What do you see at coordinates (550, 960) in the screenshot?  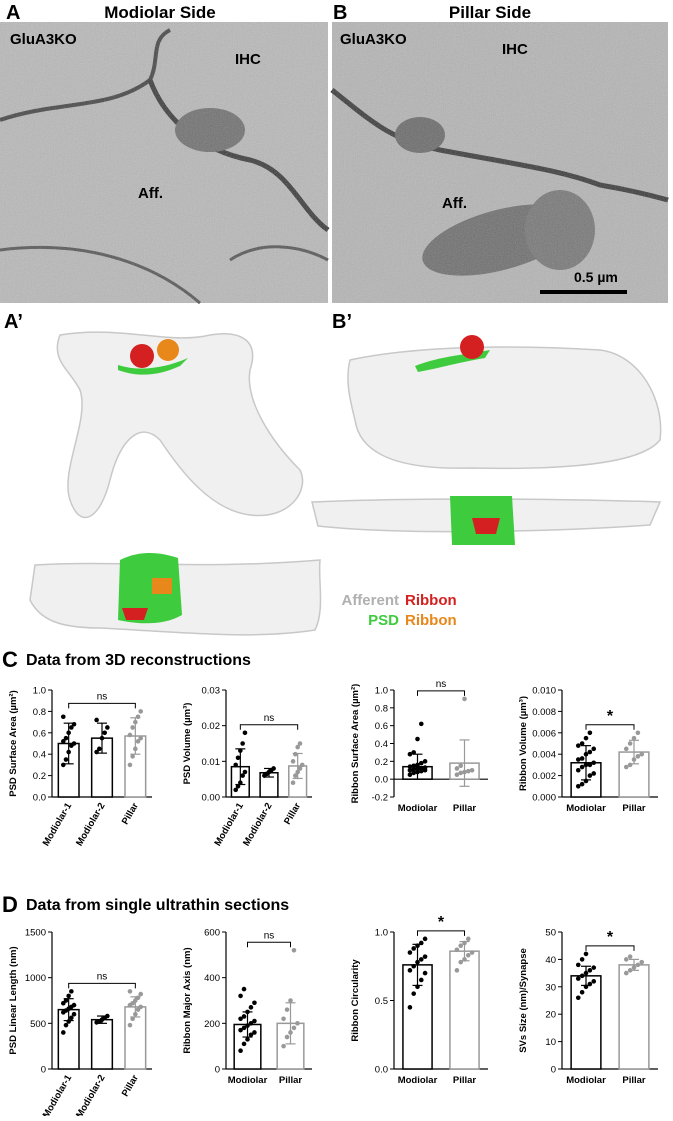 I see `y-tick-label: 40` at bounding box center [550, 960].